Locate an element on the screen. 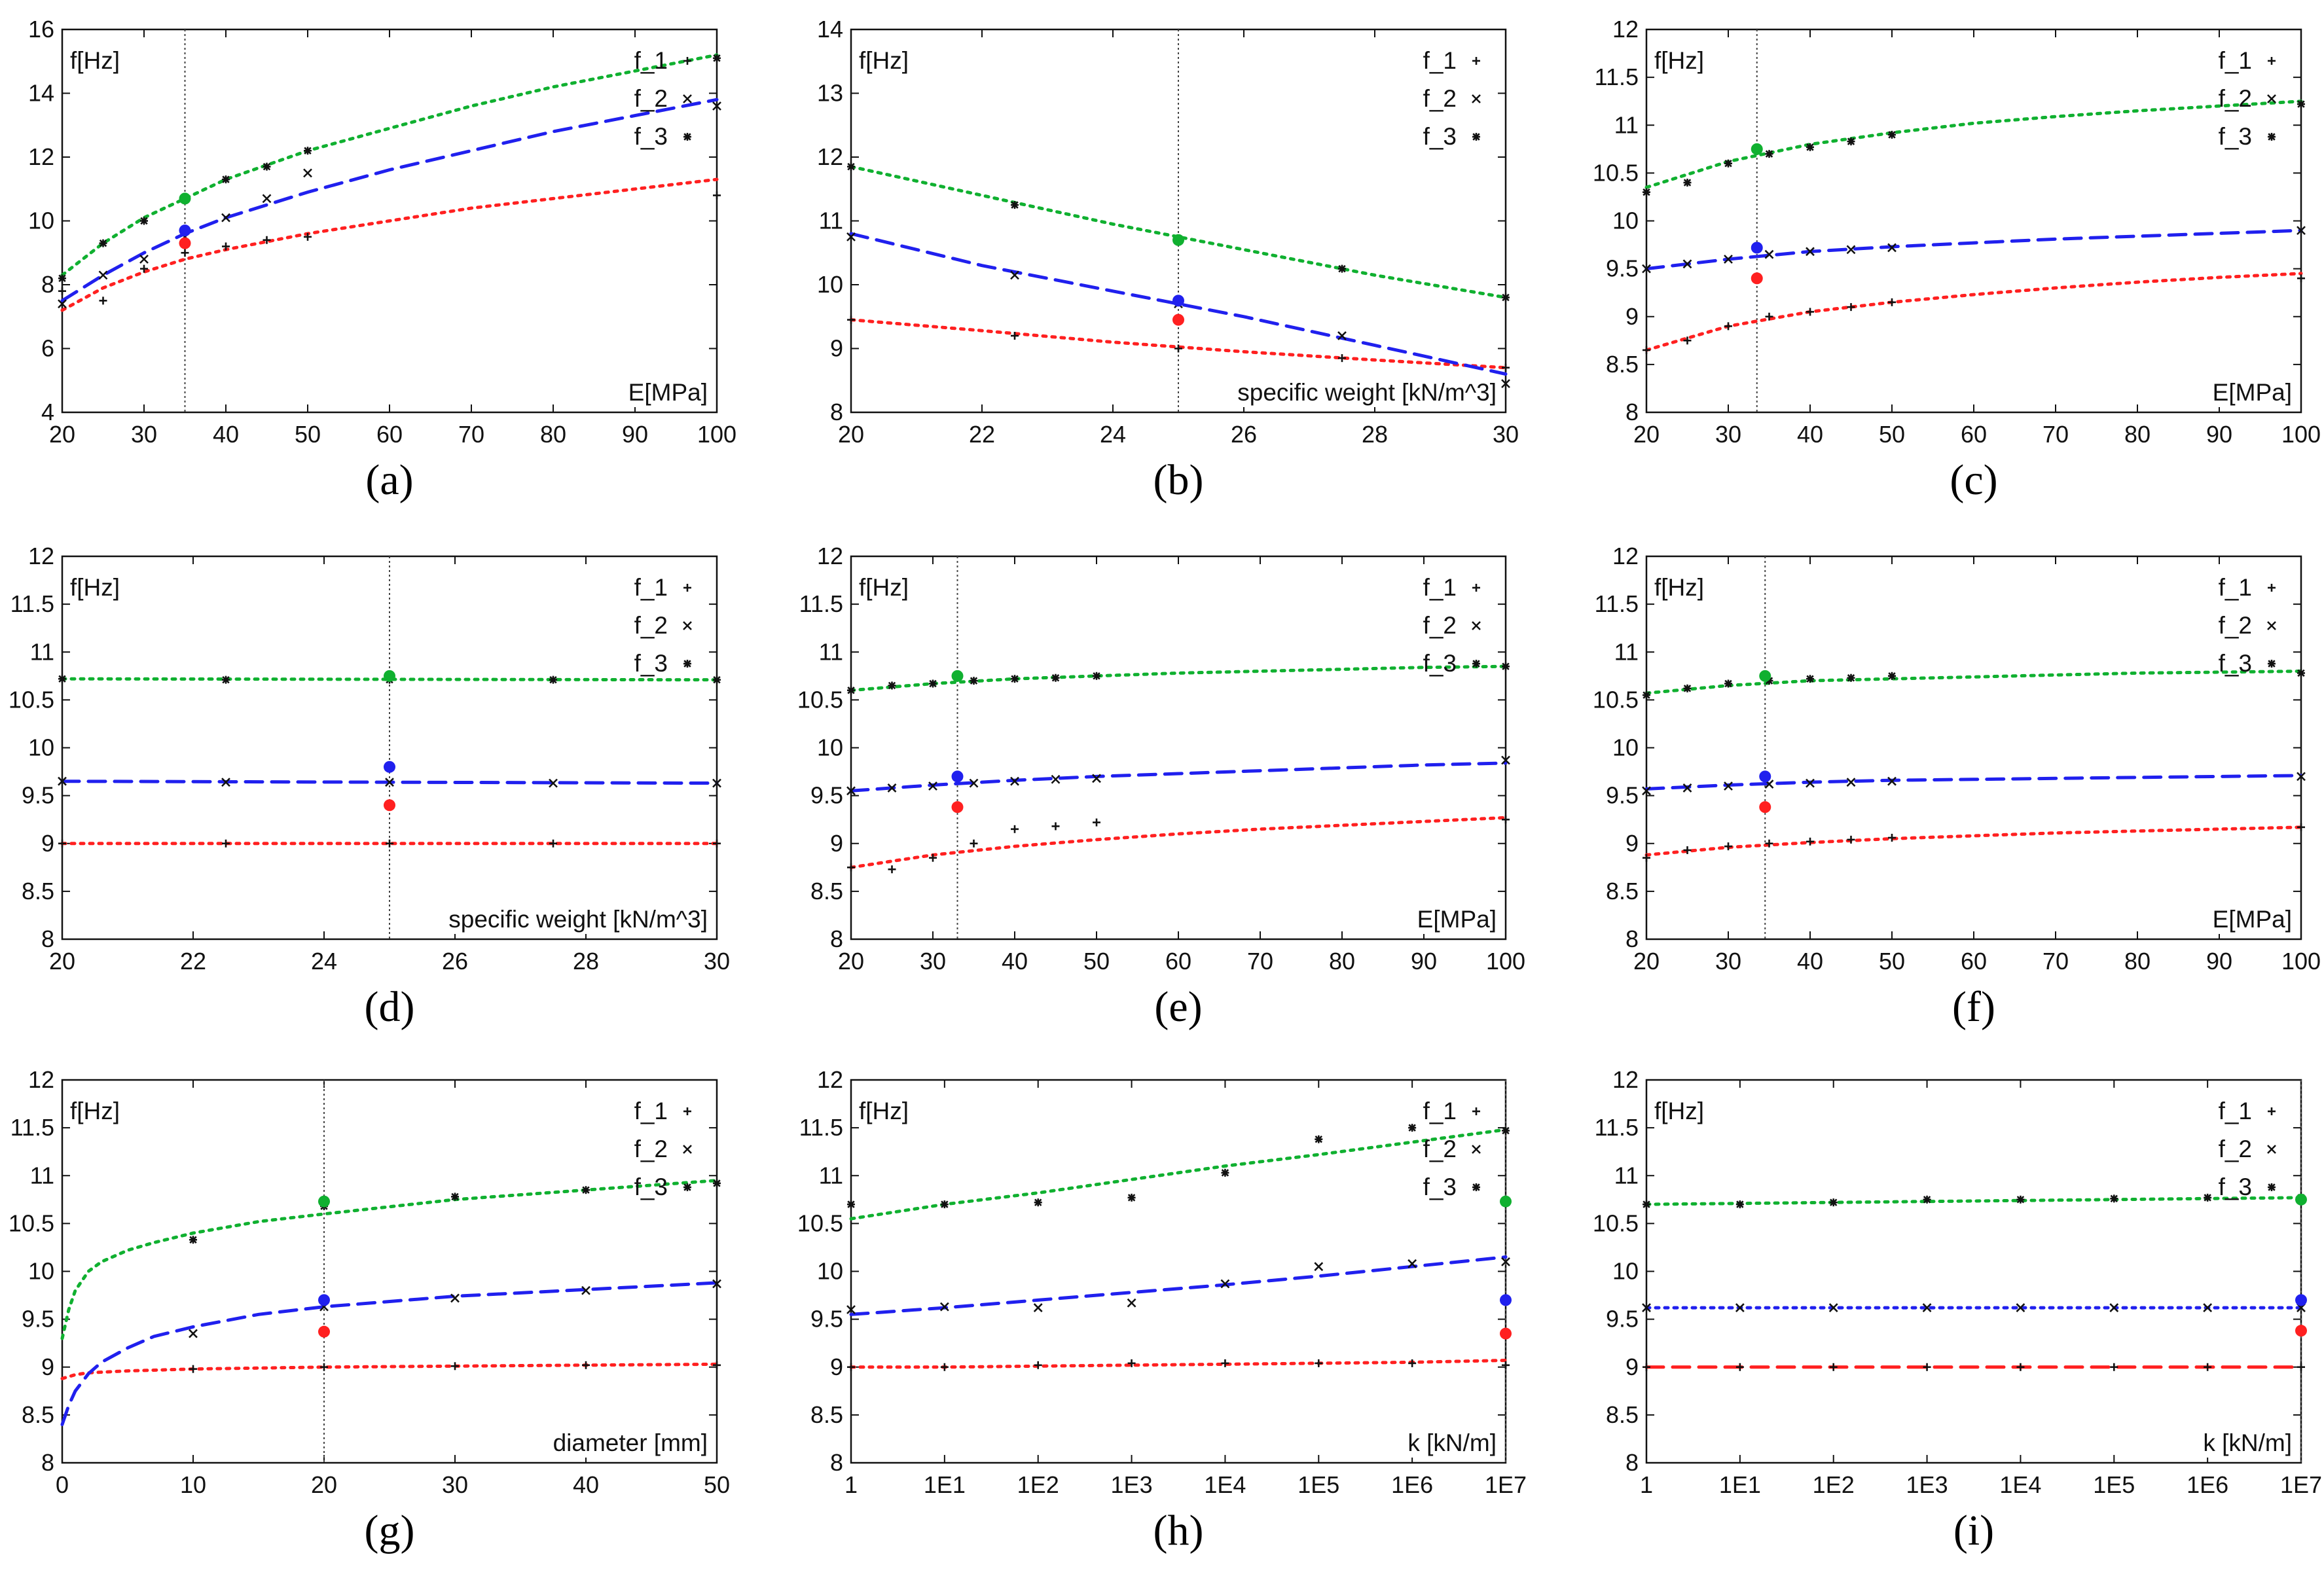  y-tick-label: 8 is located at coordinates (836, 1462).